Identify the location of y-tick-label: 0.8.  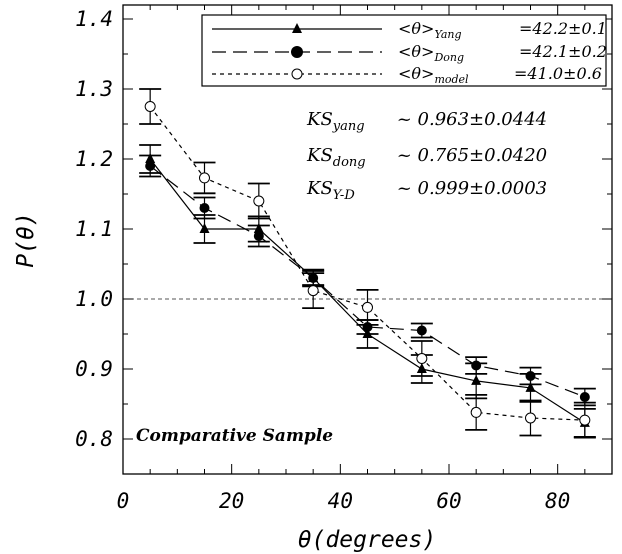
(94, 439).